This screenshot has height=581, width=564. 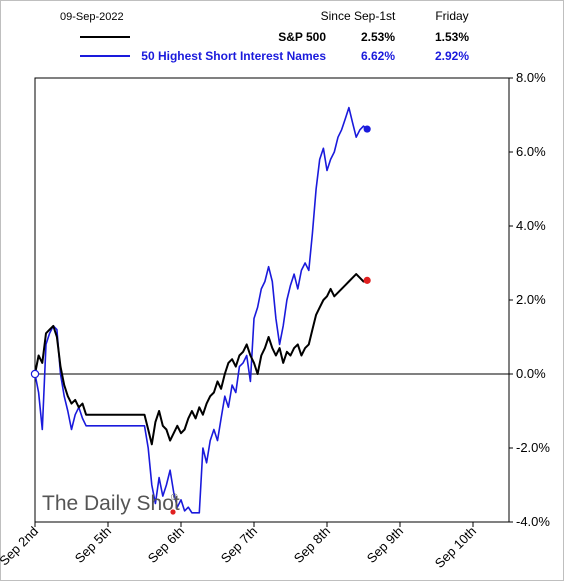 What do you see at coordinates (367, 129) in the screenshot?
I see `end-marker-short-interest` at bounding box center [367, 129].